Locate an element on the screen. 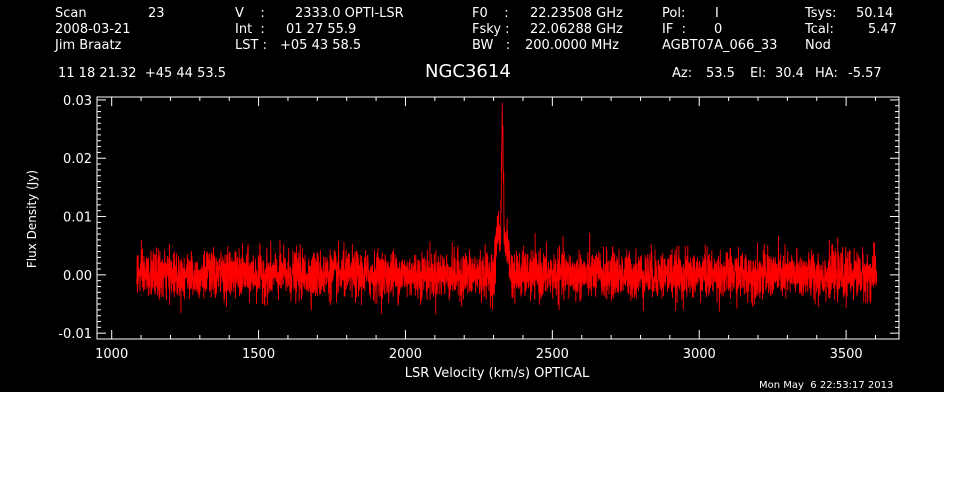 Image resolution: width=962 pixels, height=490 pixels. v-value: 2333.0 OPTI-LSR is located at coordinates (349, 13).